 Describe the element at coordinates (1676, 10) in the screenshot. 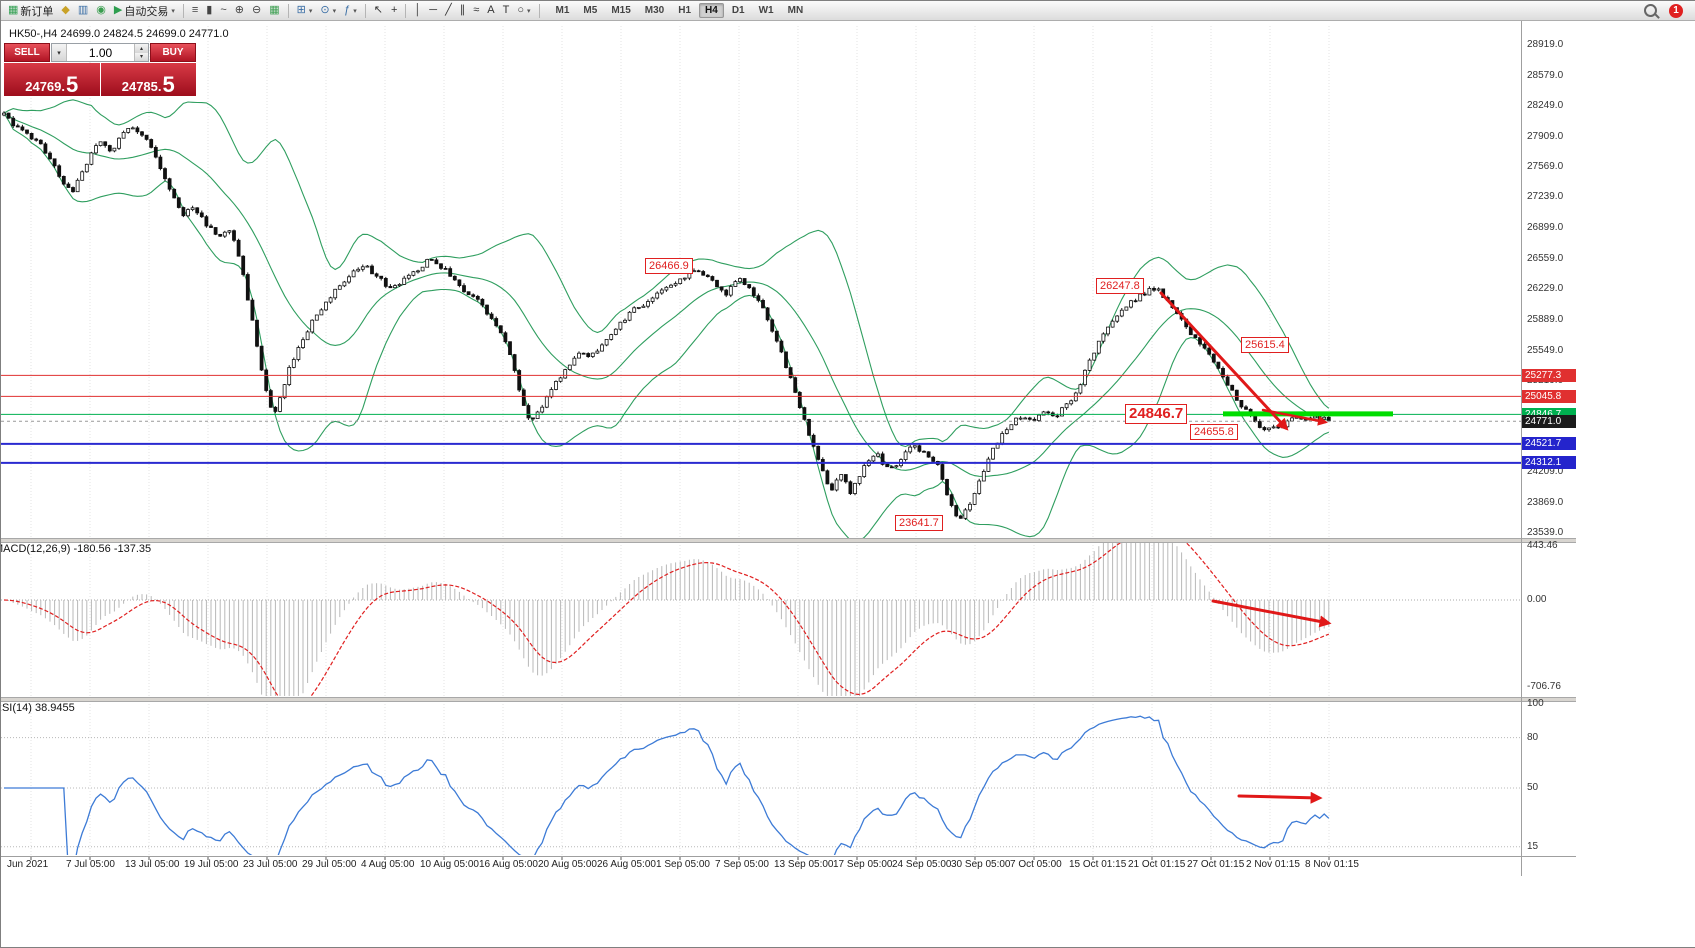

I see `notification-badge: 1` at that location.